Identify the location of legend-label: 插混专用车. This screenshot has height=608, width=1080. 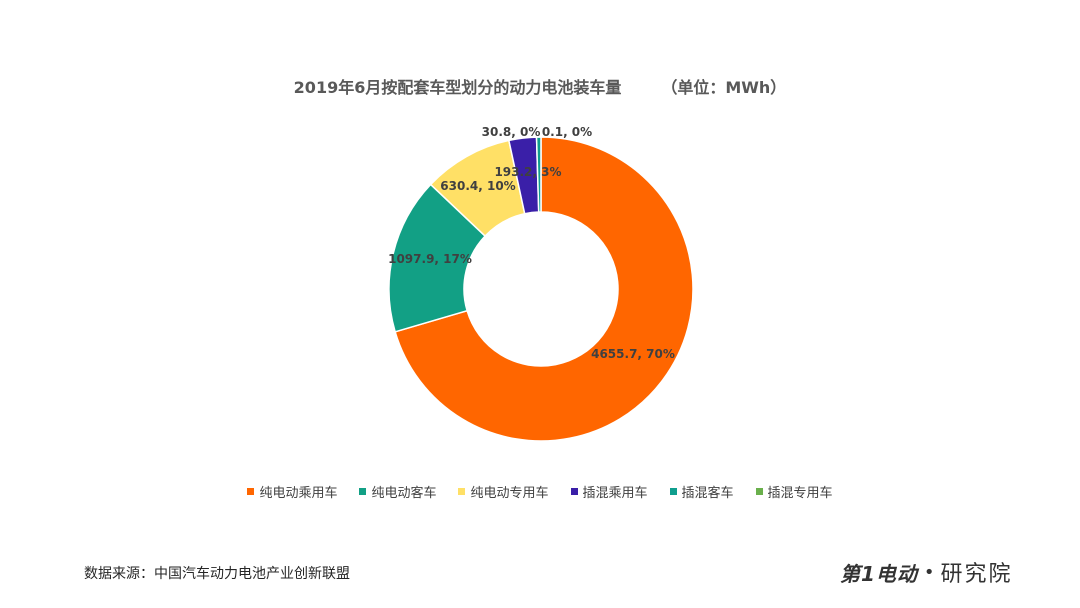
(800, 493).